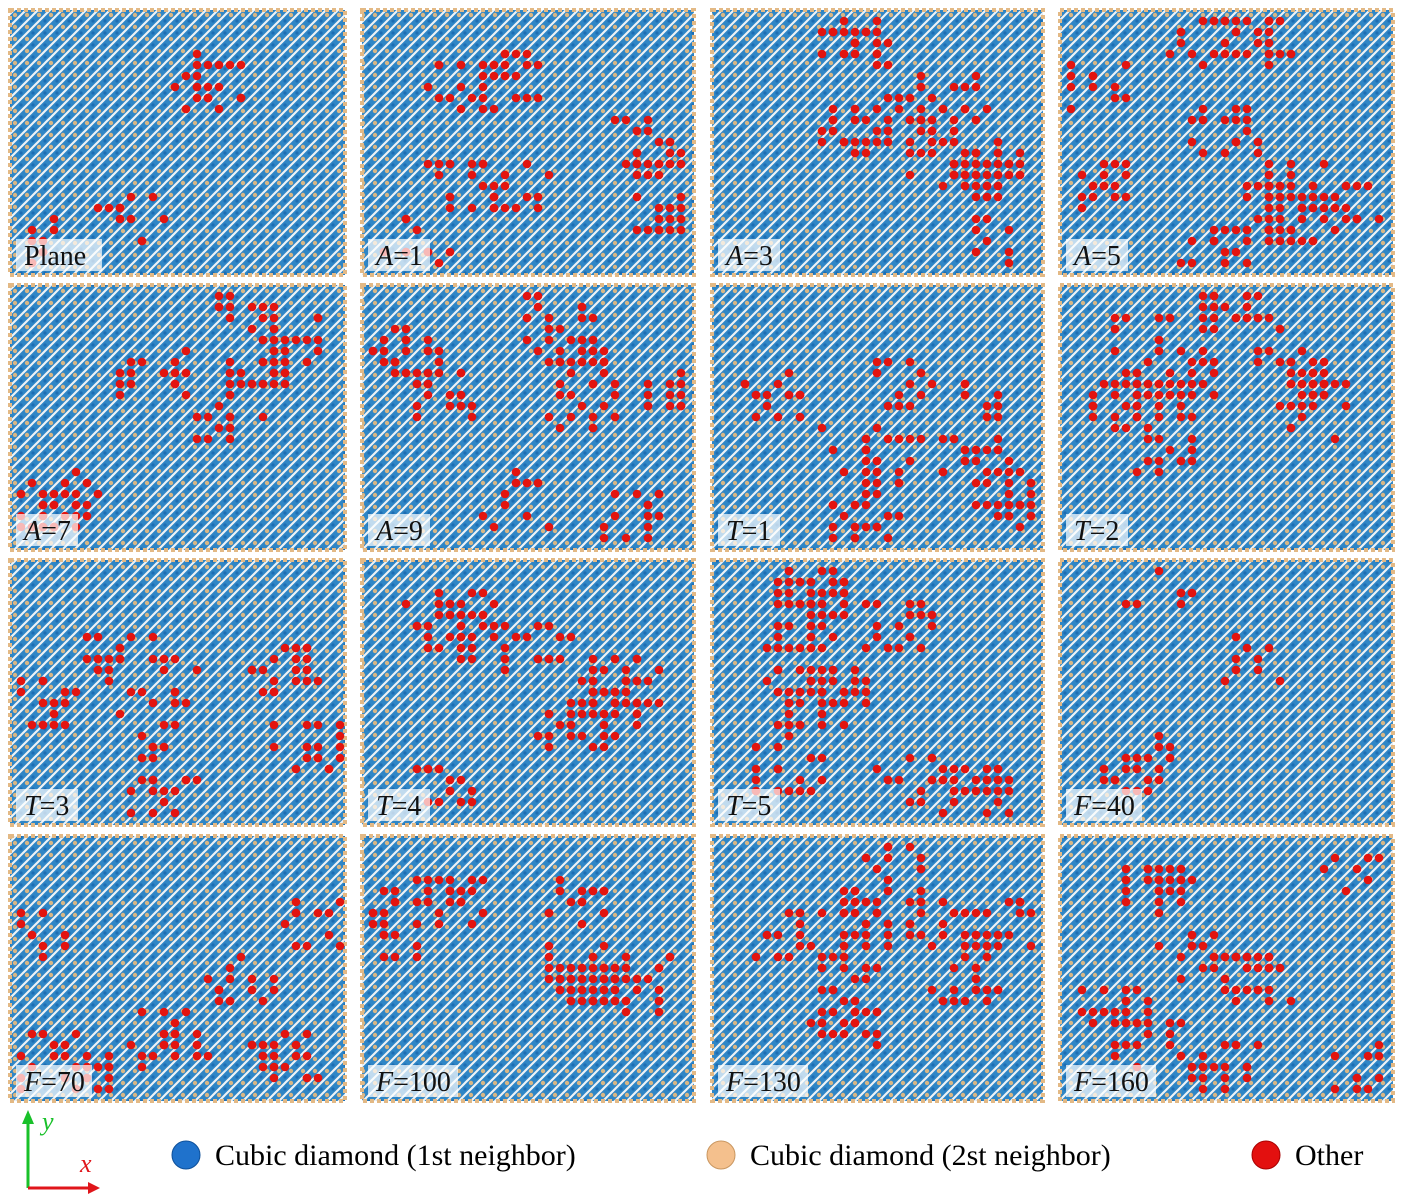 The height and width of the screenshot is (1201, 1404). What do you see at coordinates (748, 256) in the screenshot?
I see `panel-label: A=3` at bounding box center [748, 256].